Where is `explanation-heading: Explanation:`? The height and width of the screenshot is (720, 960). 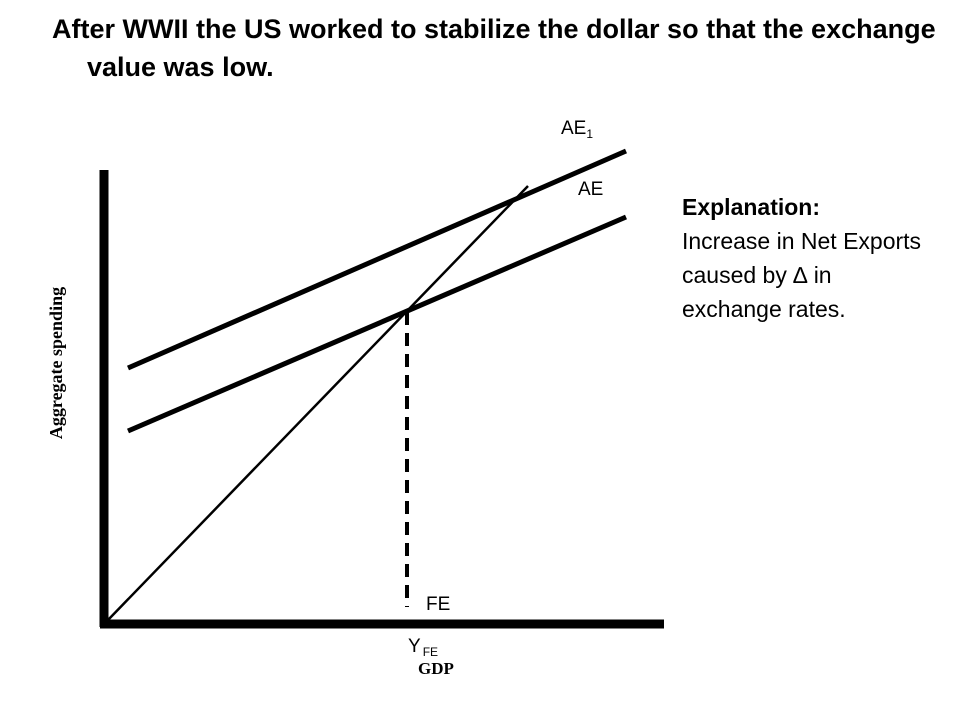
explanation-heading: Explanation: is located at coordinates (751, 207).